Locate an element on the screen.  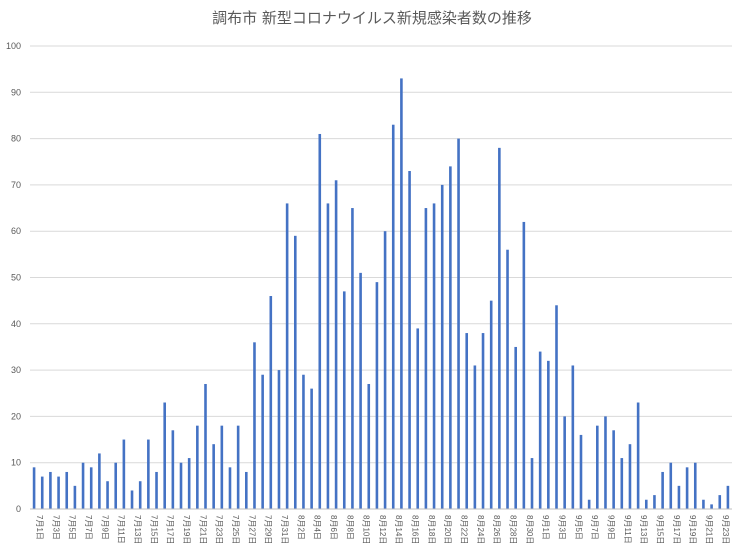
x-tick-label: 8月4日 is located at coordinates (317, 527).